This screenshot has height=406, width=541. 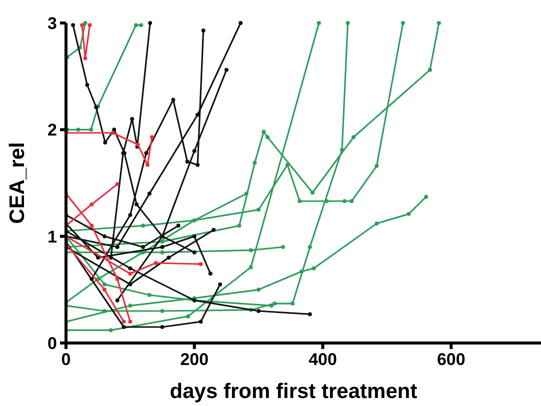 I want to click on y-tick-label: 0, so click(x=52, y=343).